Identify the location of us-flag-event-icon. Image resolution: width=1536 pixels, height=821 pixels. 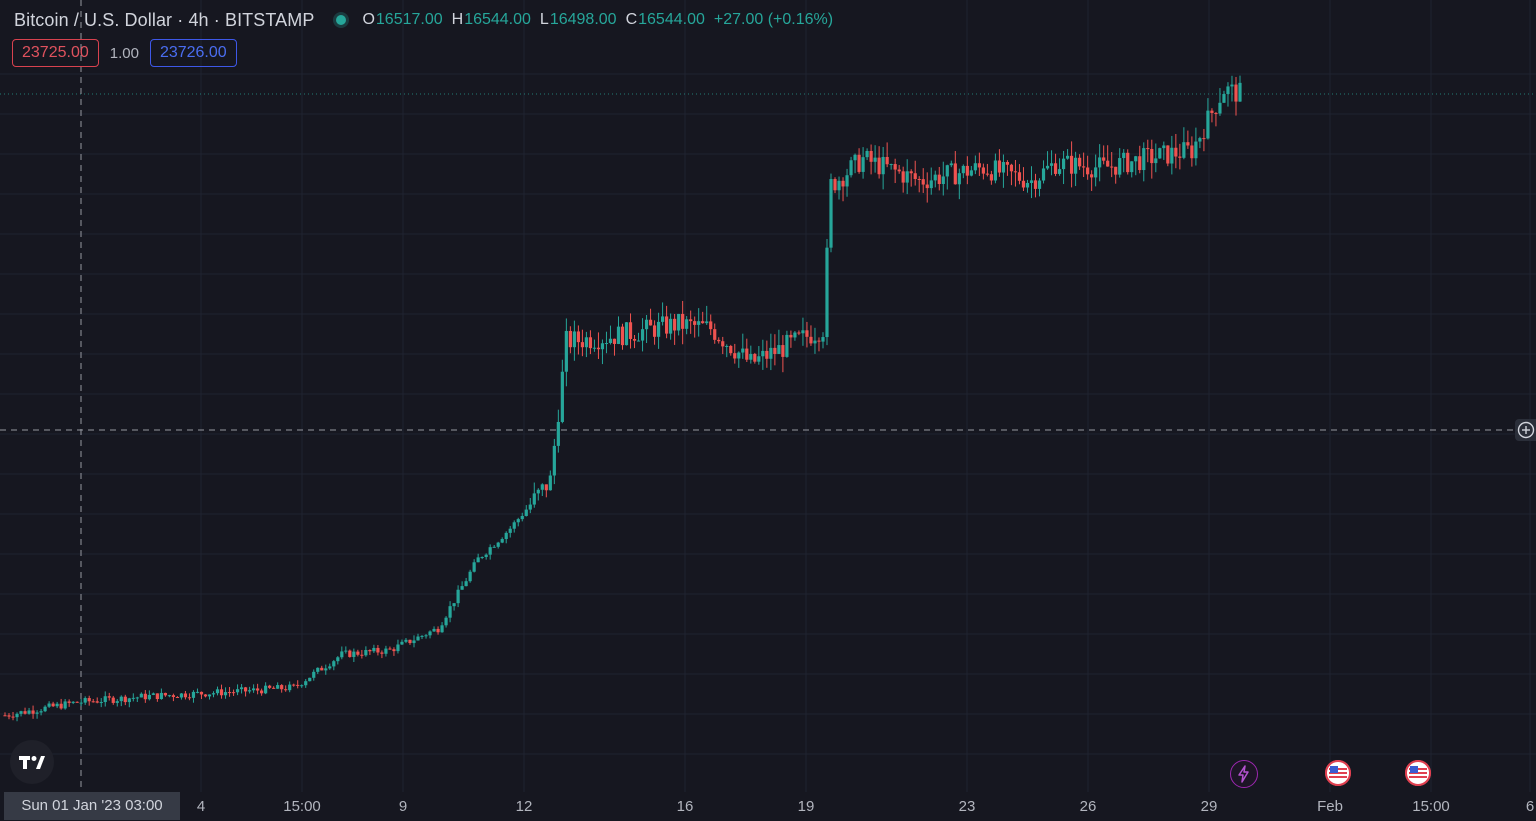
(1338, 773).